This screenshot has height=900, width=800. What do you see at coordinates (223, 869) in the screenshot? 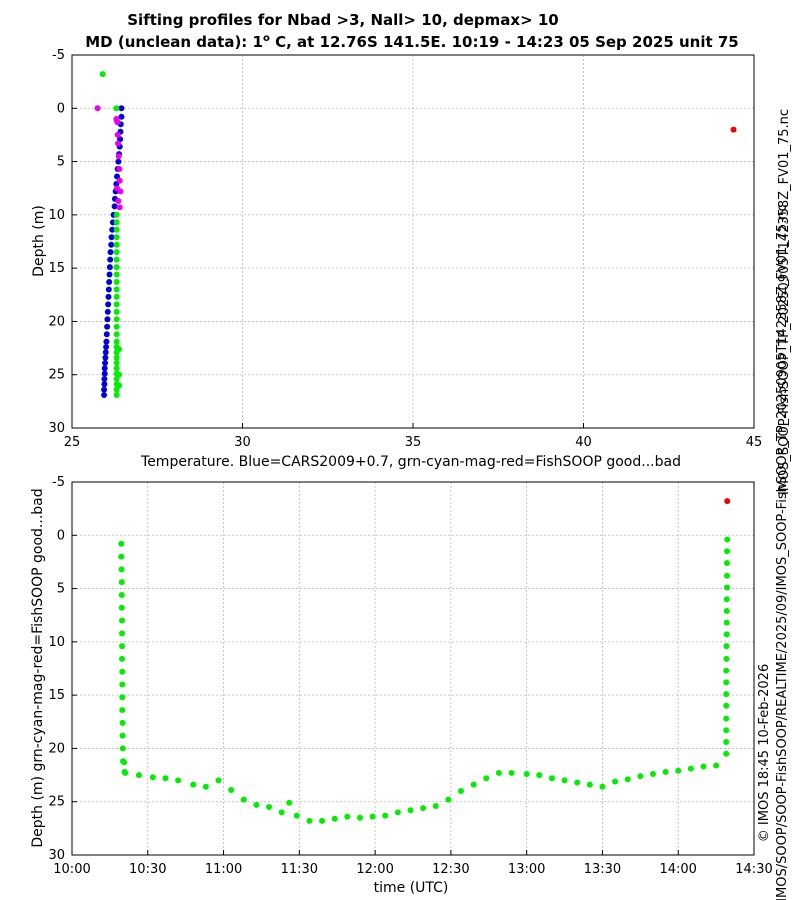
I see `bottom-x-tick-label: 11:00` at bounding box center [223, 869].